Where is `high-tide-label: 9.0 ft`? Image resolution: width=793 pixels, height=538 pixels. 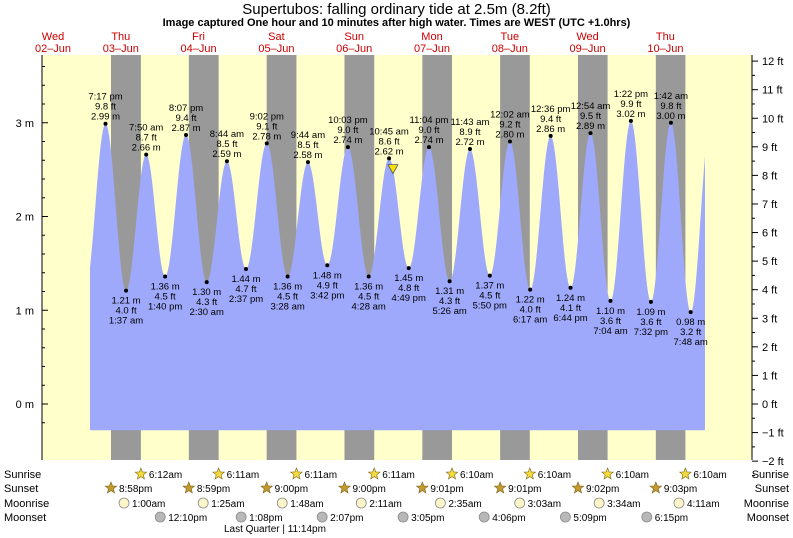 high-tide-label: 9.0 ft is located at coordinates (428, 130).